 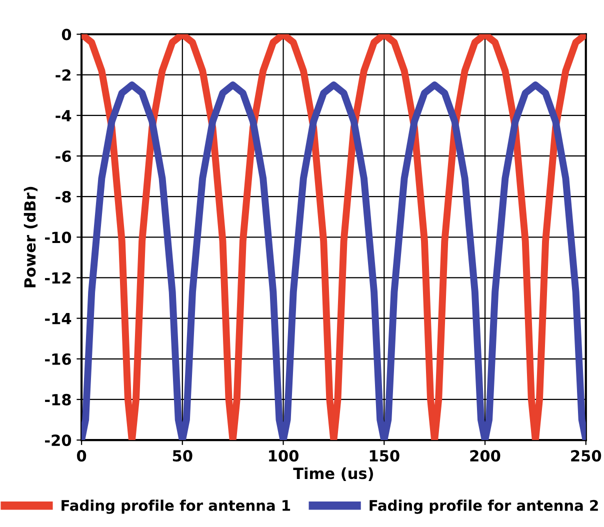 What do you see at coordinates (58, 440) in the screenshot?
I see `y-tick-label: -20` at bounding box center [58, 440].